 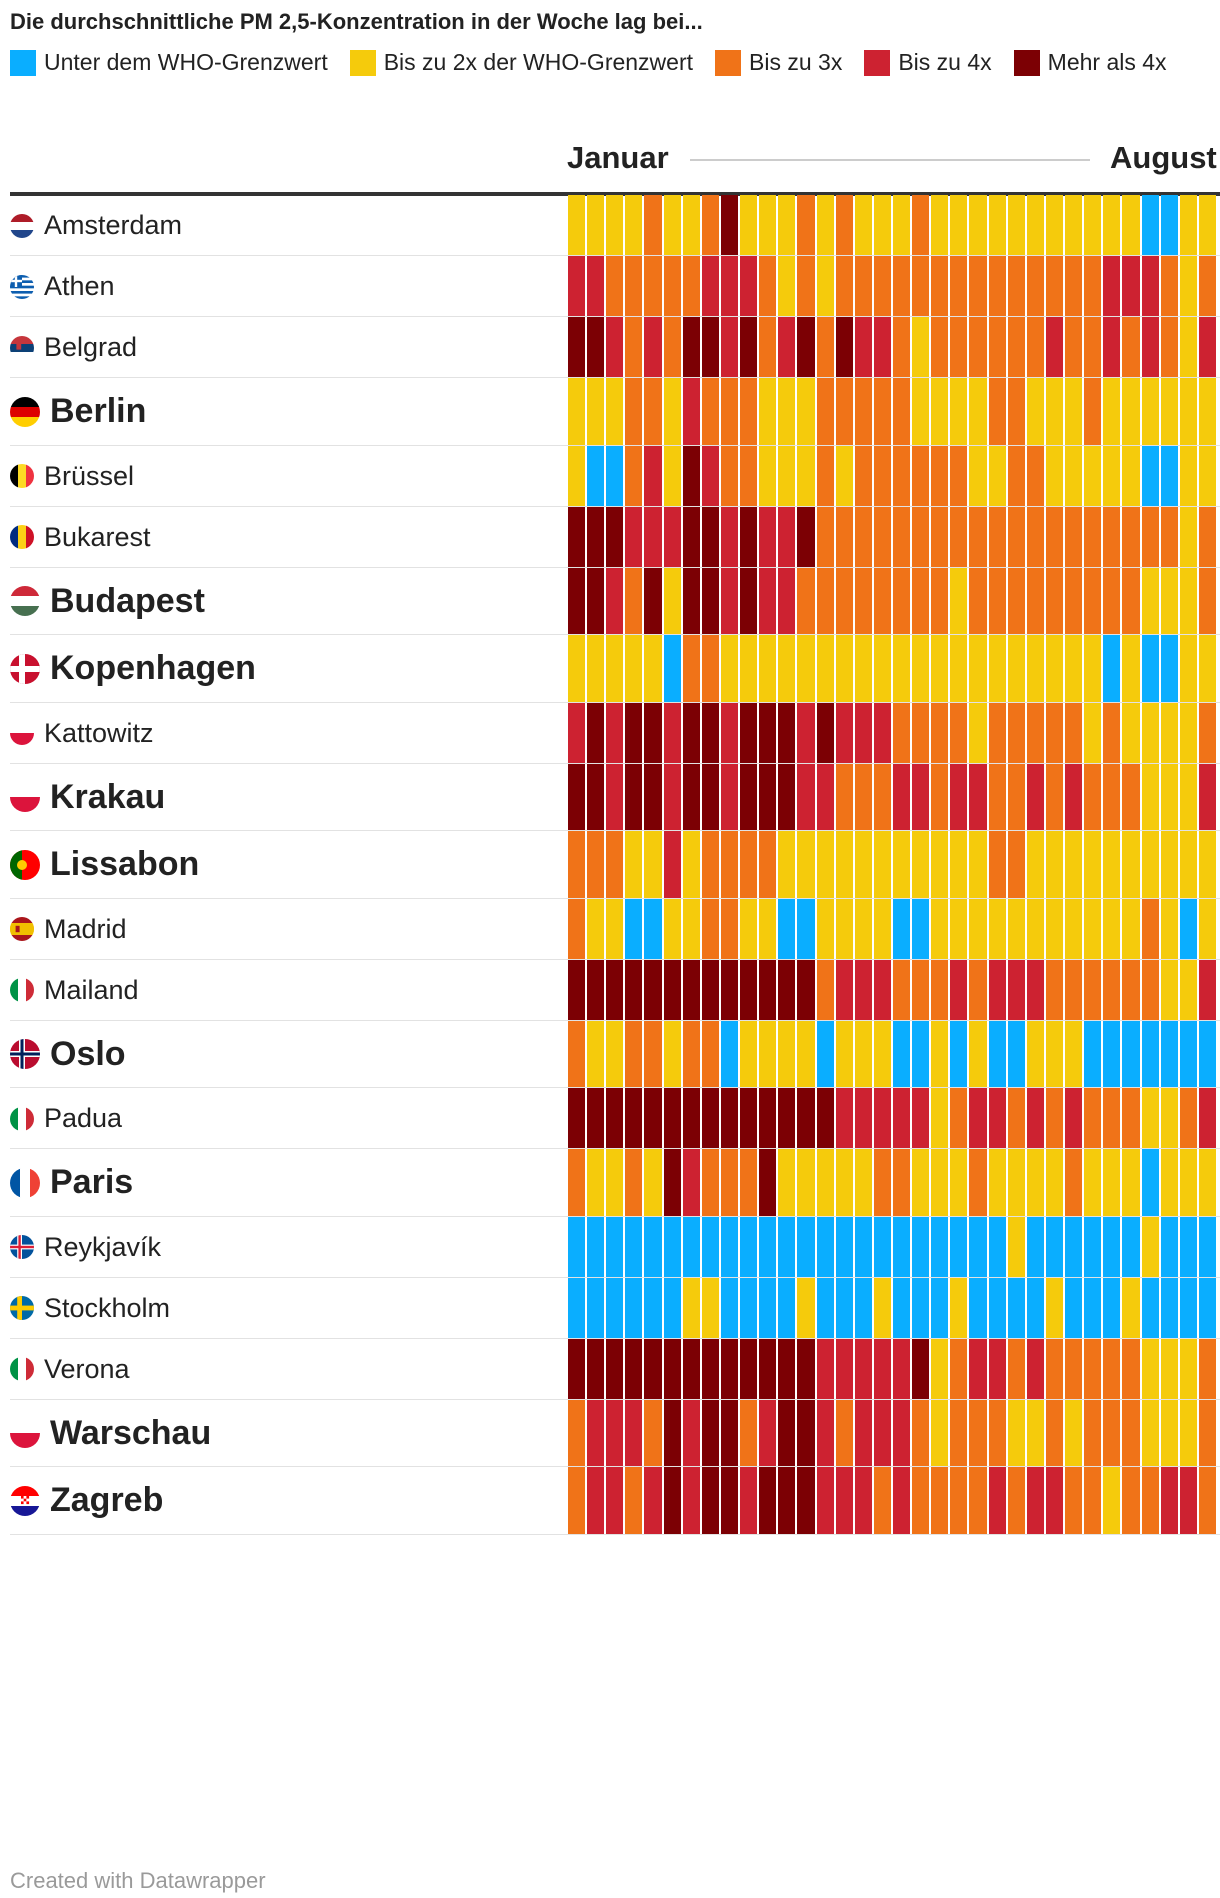 What do you see at coordinates (22, 929) in the screenshot?
I see `flag-es-icon` at bounding box center [22, 929].